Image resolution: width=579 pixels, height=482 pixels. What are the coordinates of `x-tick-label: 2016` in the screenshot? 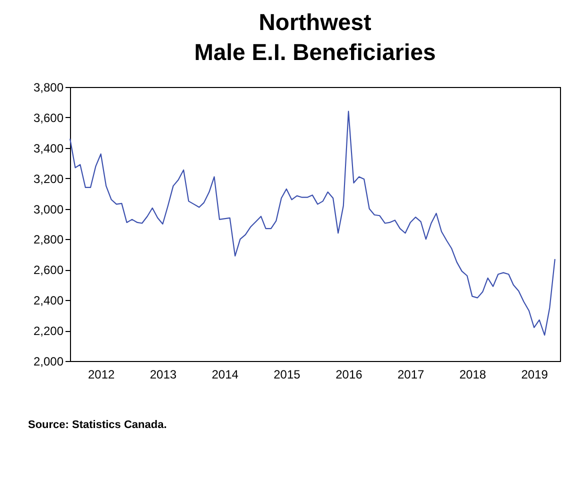 It's located at (349, 375).